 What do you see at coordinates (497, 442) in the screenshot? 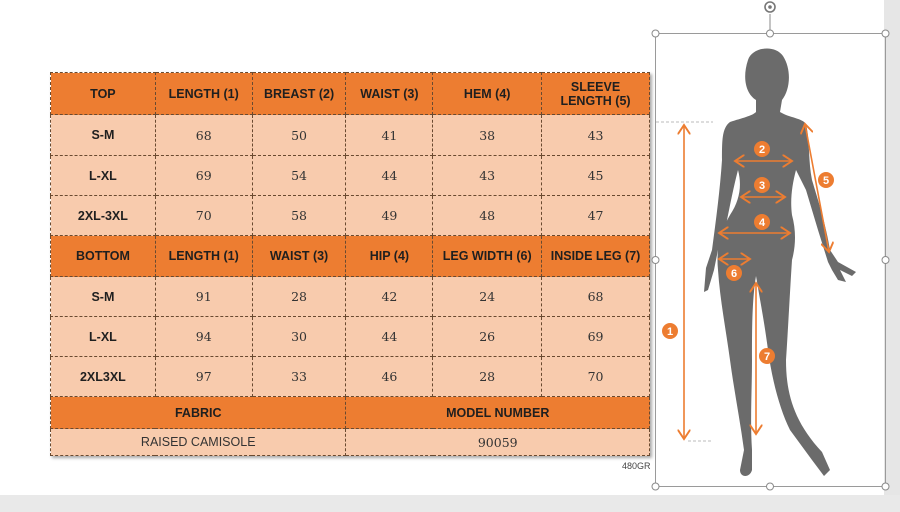
I see `model-number-value: 90059` at bounding box center [497, 442].